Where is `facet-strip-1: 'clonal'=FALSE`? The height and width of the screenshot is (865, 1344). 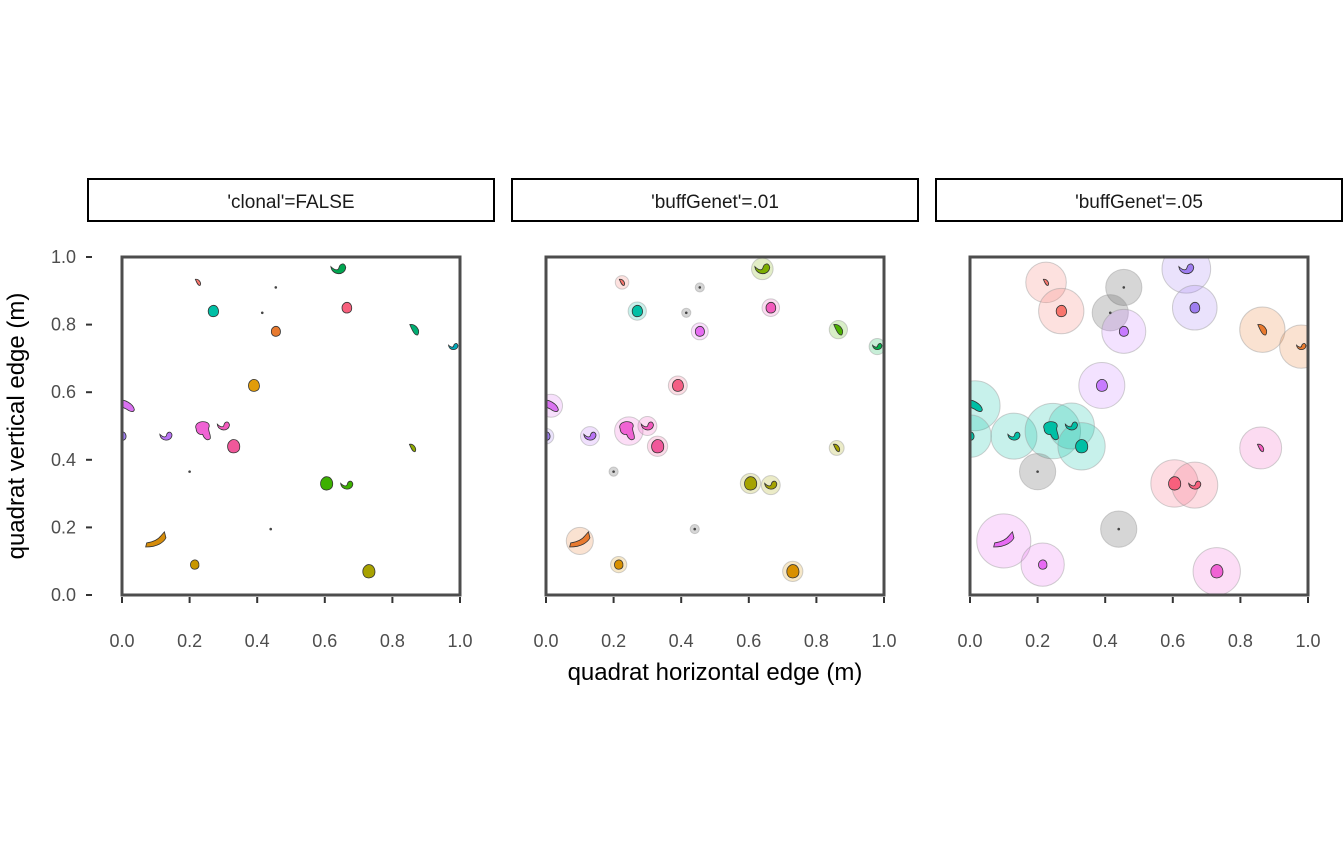
facet-strip-1: 'clonal'=FALSE is located at coordinates (291, 200).